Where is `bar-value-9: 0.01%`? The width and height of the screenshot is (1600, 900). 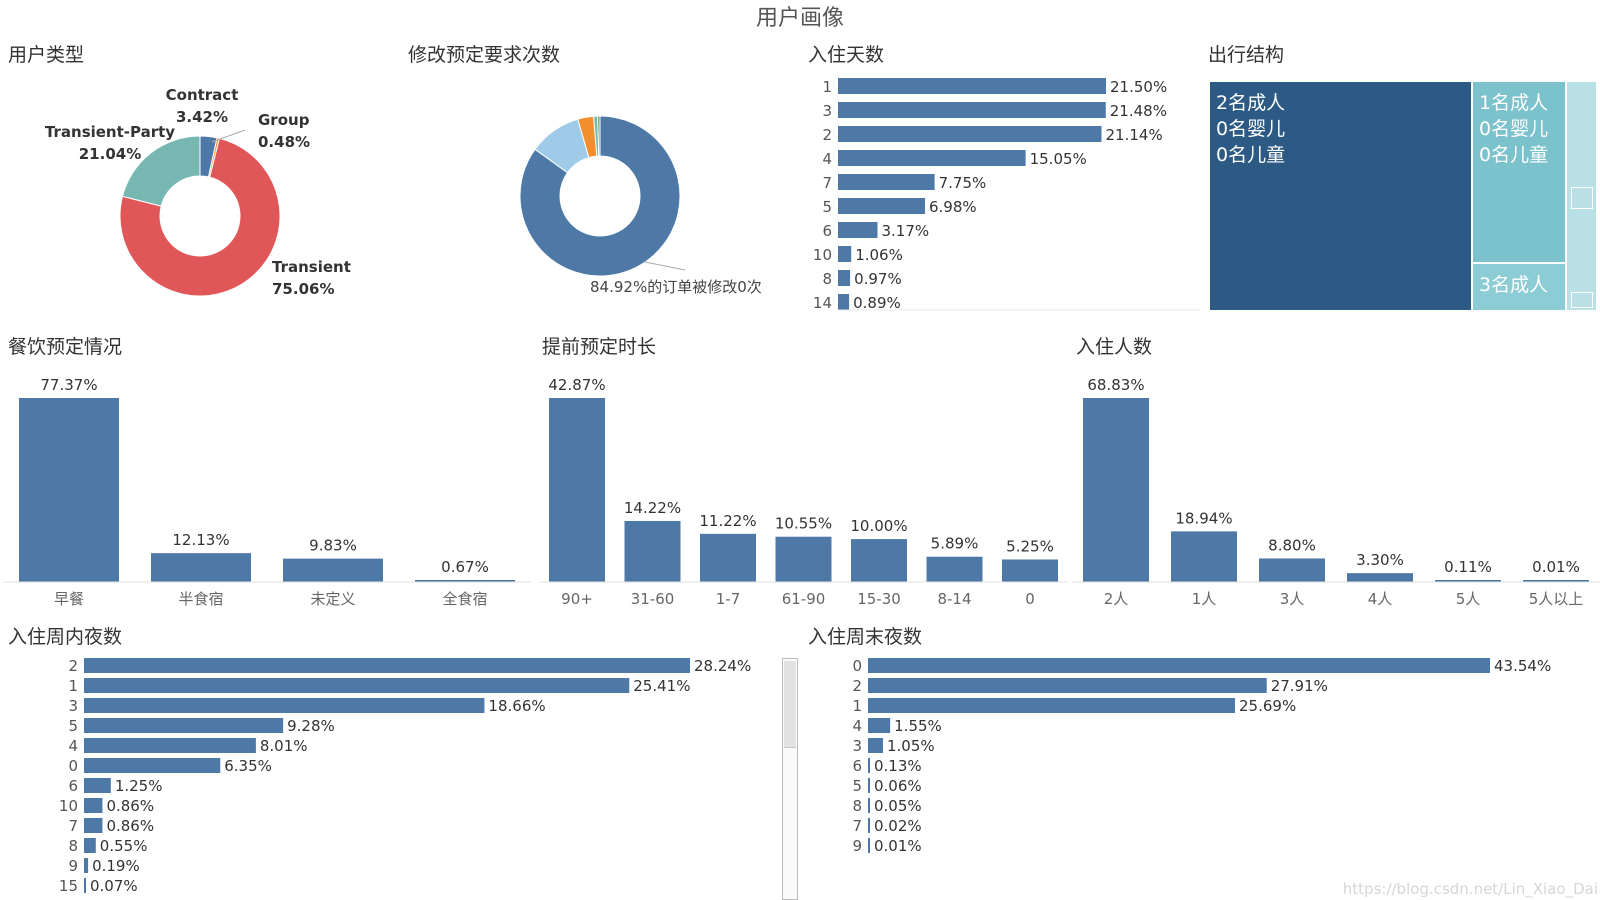
bar-value-9: 0.01% is located at coordinates (898, 846).